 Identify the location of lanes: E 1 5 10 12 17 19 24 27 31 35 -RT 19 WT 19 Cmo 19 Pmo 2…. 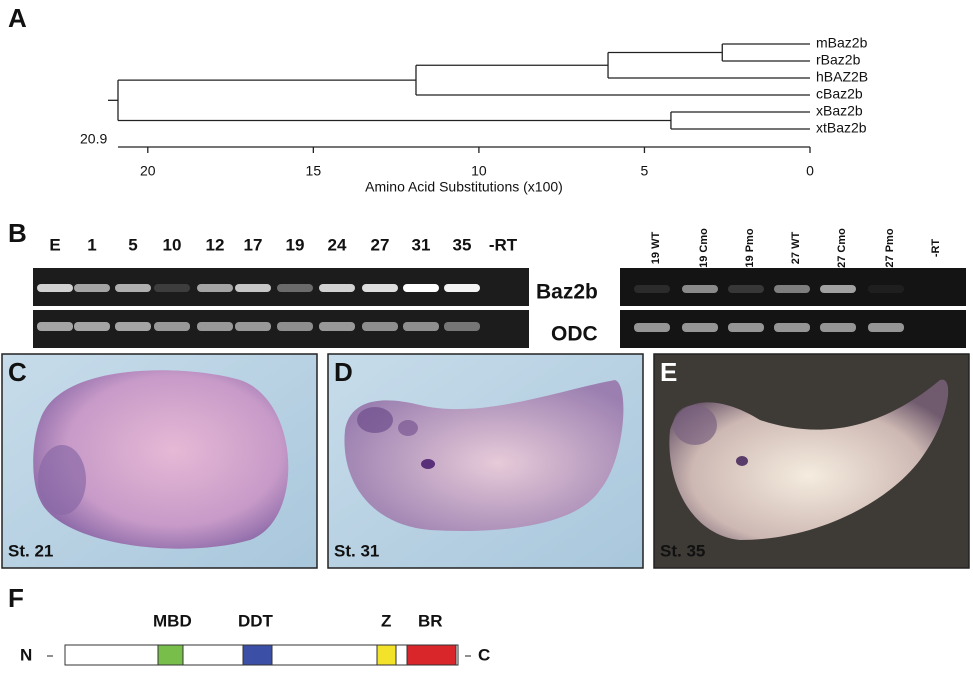
(495, 248).